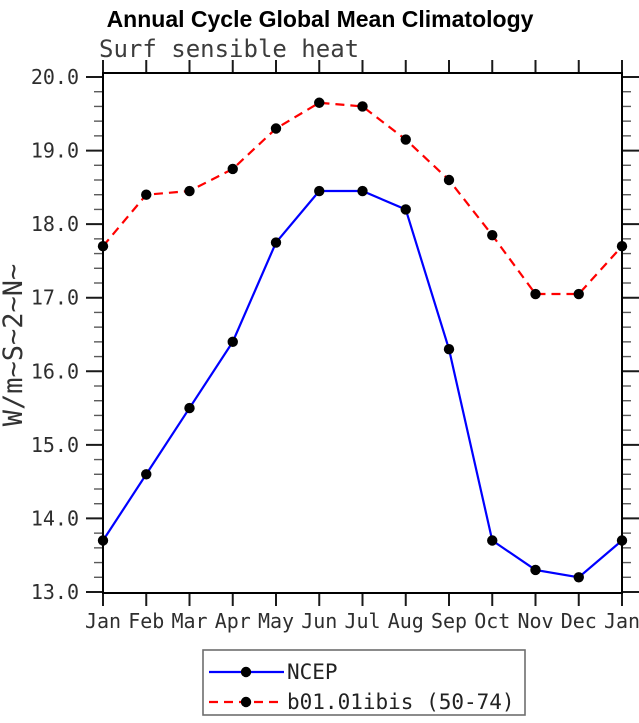  What do you see at coordinates (55, 371) in the screenshot?
I see `y-tick-label: 16.0` at bounding box center [55, 371].